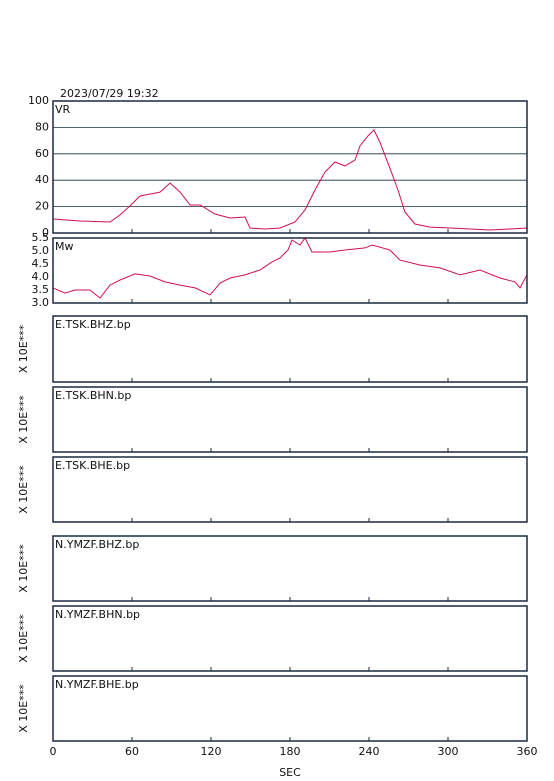 The height and width of the screenshot is (781, 554). What do you see at coordinates (97, 544) in the screenshot?
I see `panel-label: N.YMZF.BHZ.bp` at bounding box center [97, 544].